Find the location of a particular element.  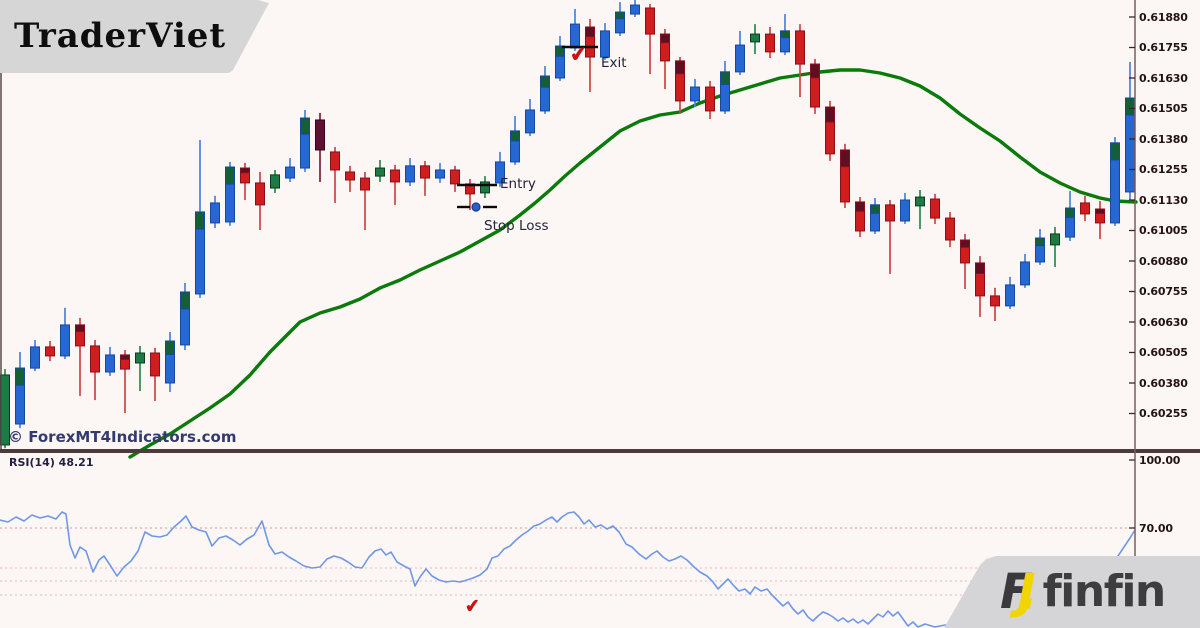

price-tick-label: 0.61630 is located at coordinates (1163, 78).